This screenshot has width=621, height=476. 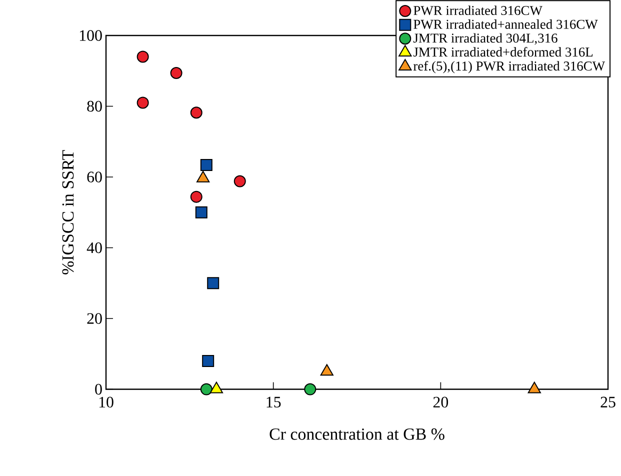 I want to click on y-tick-label: 20, so click(x=94, y=318).